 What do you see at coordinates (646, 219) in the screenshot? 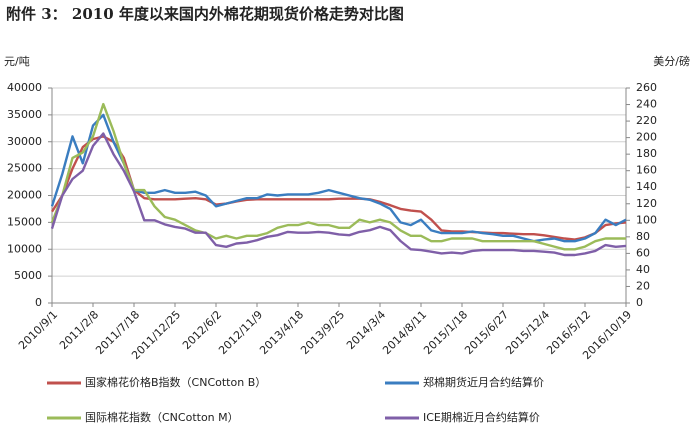
I see `y2-tick-label: 100` at bounding box center [646, 219].